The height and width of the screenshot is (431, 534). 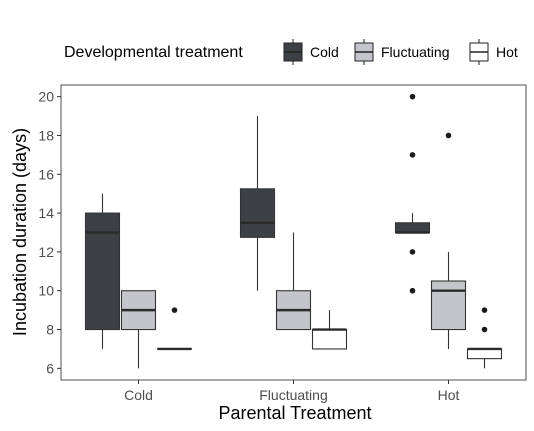 What do you see at coordinates (507, 52) in the screenshot?
I see `legend-label-hot: Hot` at bounding box center [507, 52].